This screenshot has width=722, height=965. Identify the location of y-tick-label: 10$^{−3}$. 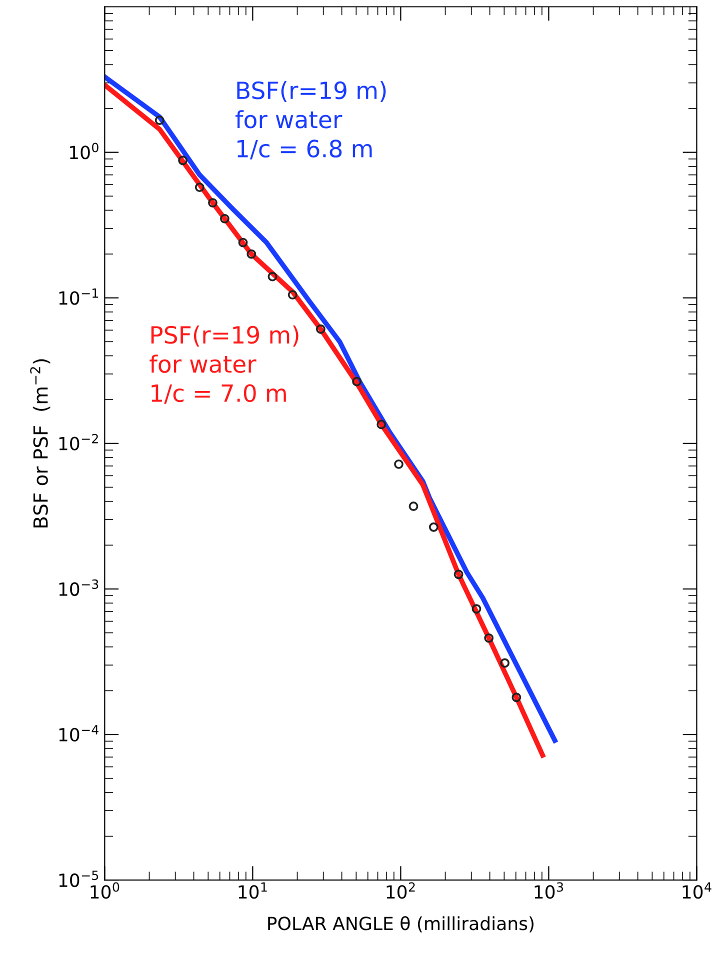
(78, 587).